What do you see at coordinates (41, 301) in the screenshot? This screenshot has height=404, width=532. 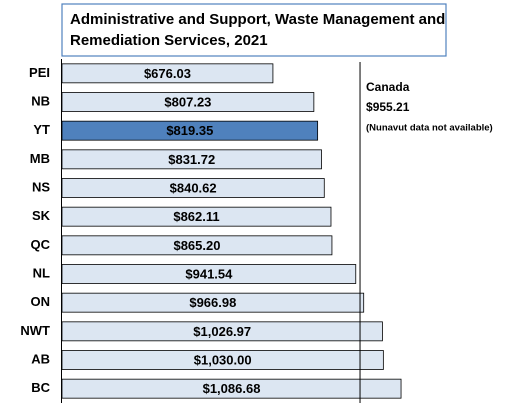 I see `category-label: ON` at bounding box center [41, 301].